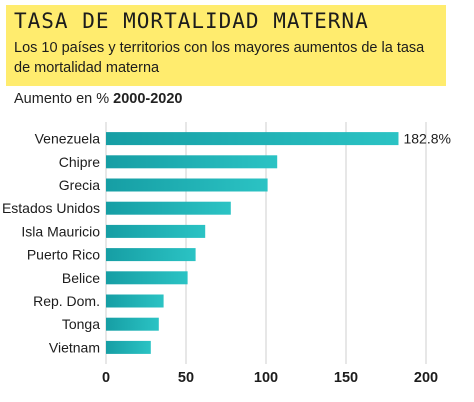 Image resolution: width=474 pixels, height=402 pixels. I want to click on category-label: Grecia, so click(79, 185).